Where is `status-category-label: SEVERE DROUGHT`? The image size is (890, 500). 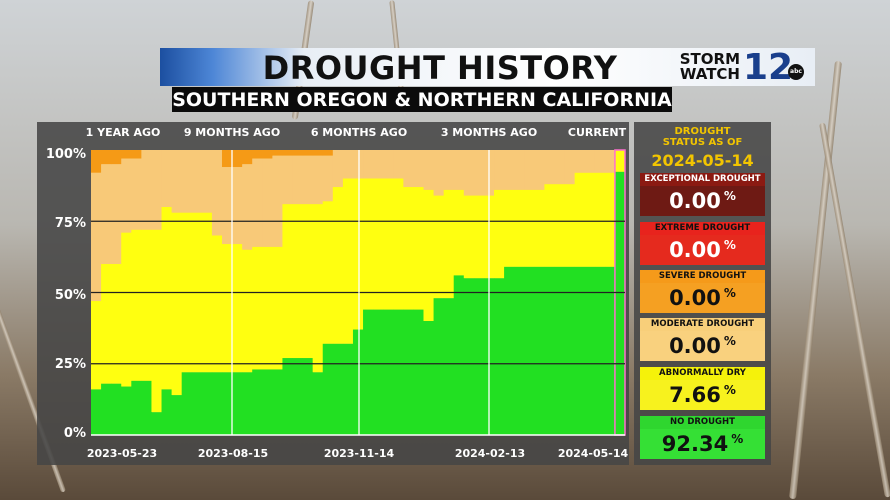 status-category-label: SEVERE DROUGHT is located at coordinates (702, 276).